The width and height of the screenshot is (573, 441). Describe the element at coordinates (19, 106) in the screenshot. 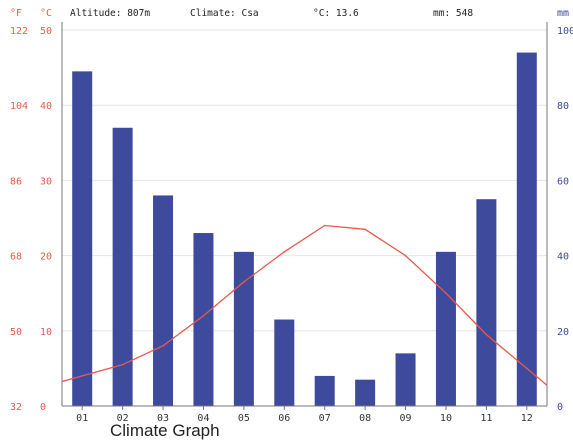

I see `y-tick-fahrenheit: 104` at that location.